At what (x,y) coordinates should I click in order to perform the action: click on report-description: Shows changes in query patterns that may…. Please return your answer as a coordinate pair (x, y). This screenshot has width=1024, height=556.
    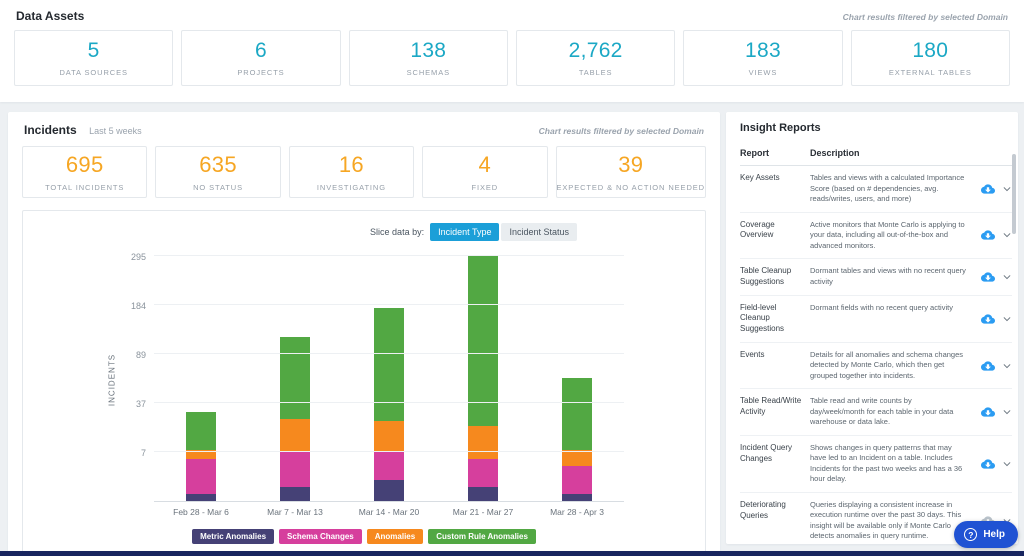
    Looking at the image, I should click on (886, 463).